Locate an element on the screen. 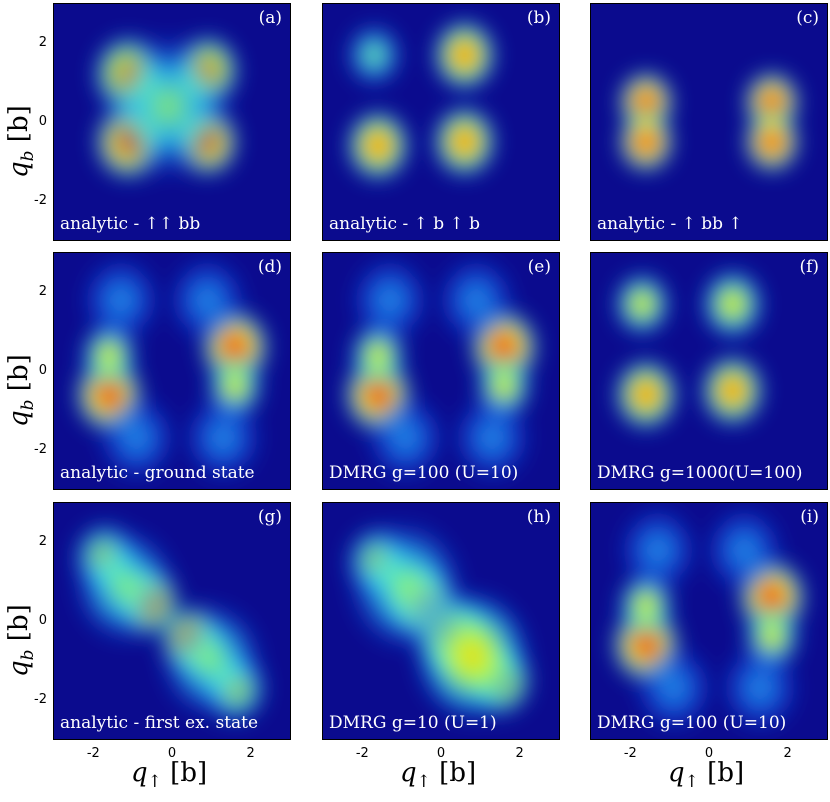  panel-caption: analytic - ↑ bb ↑ is located at coordinates (670, 224).